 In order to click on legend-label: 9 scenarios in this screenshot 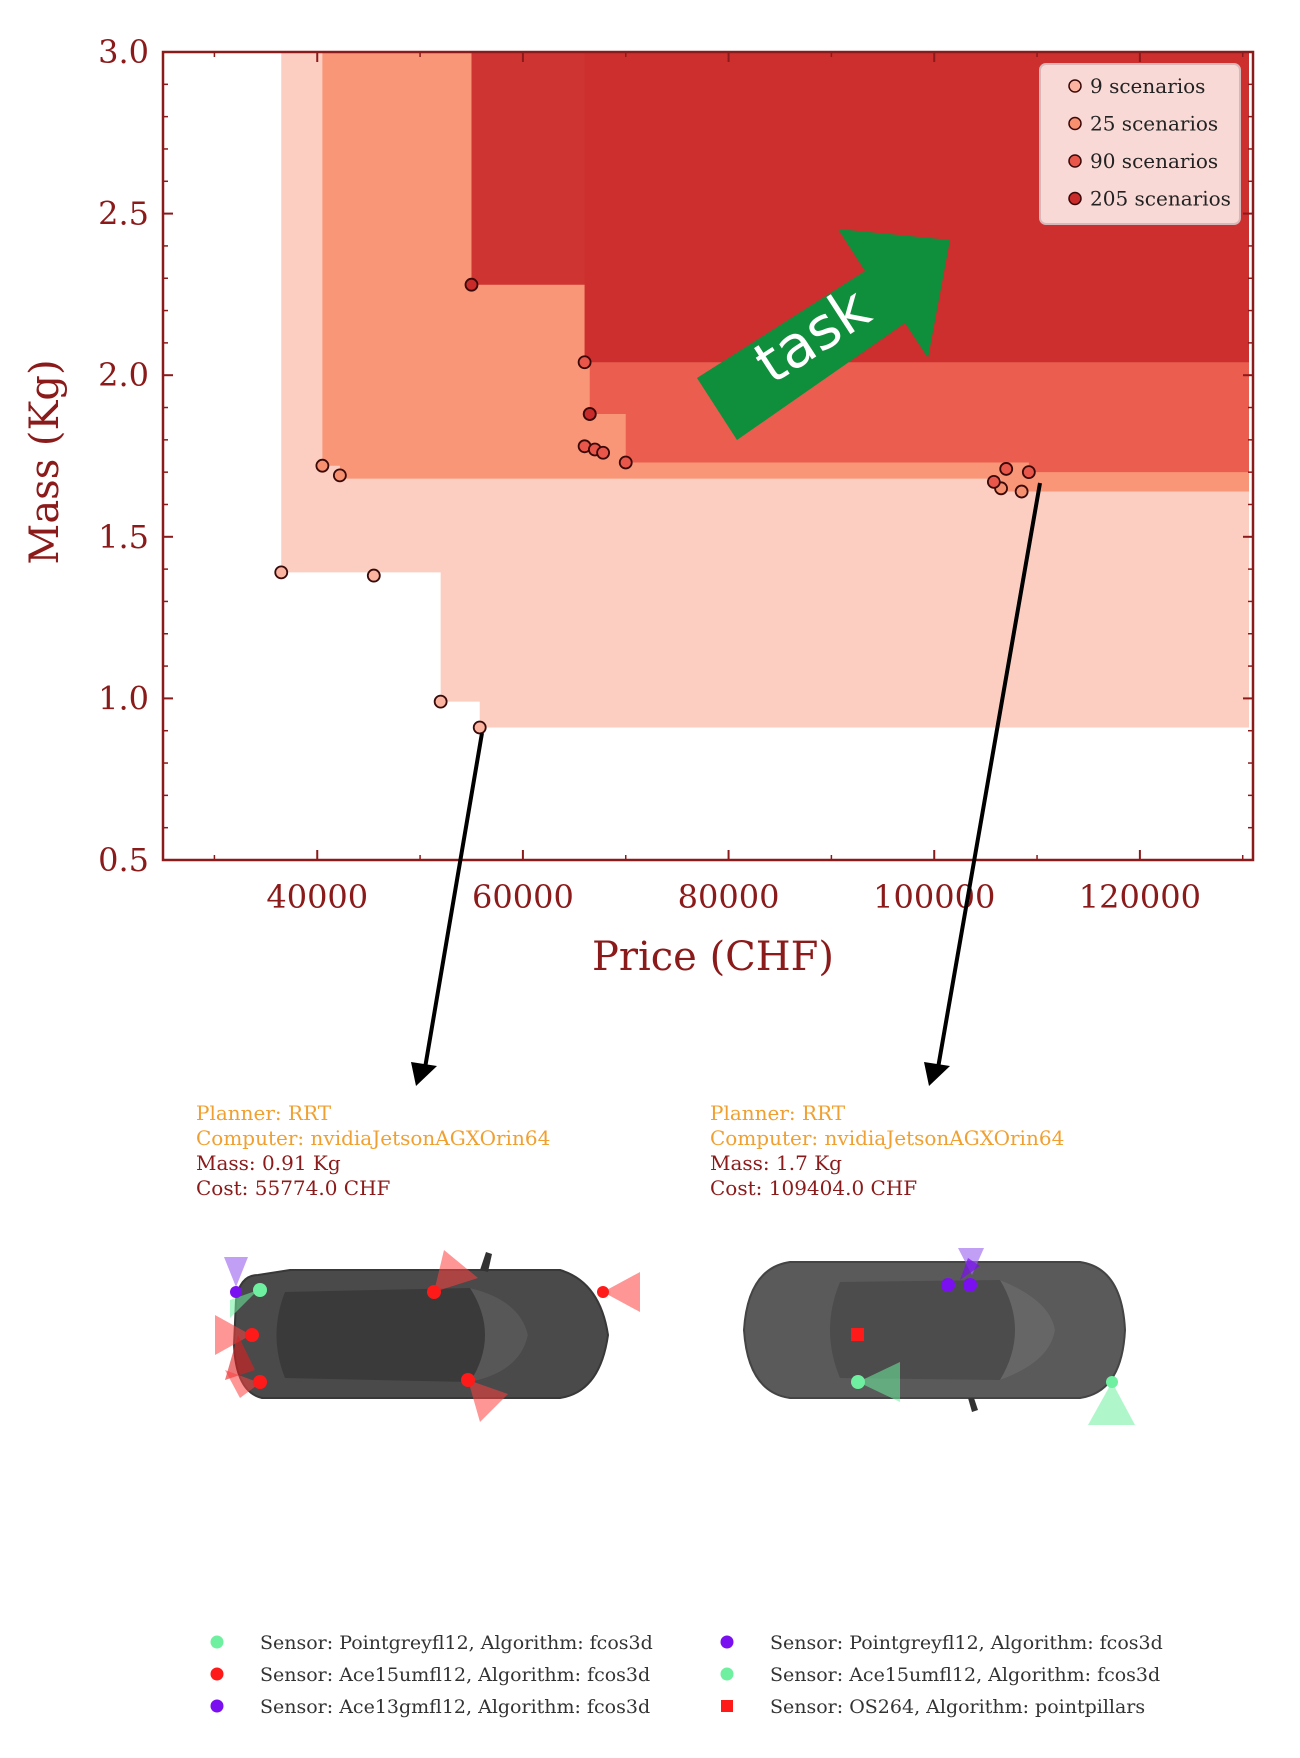, I will do `click(1147, 86)`.